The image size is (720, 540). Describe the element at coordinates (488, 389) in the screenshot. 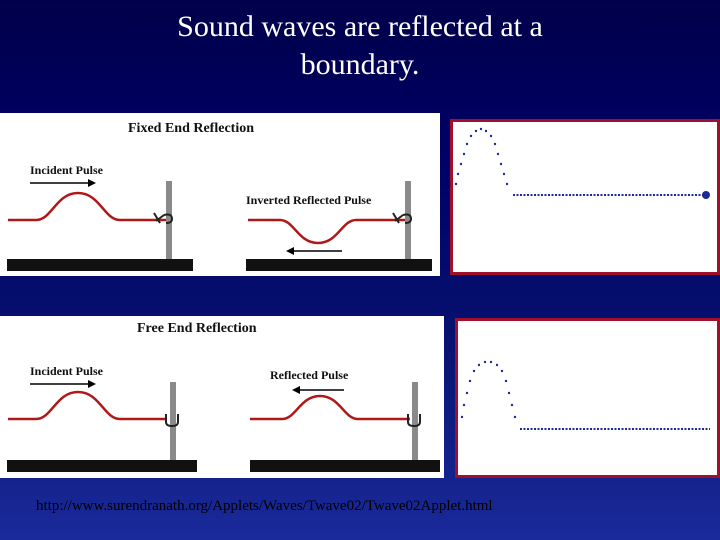

I see `free-applet-wave` at that location.